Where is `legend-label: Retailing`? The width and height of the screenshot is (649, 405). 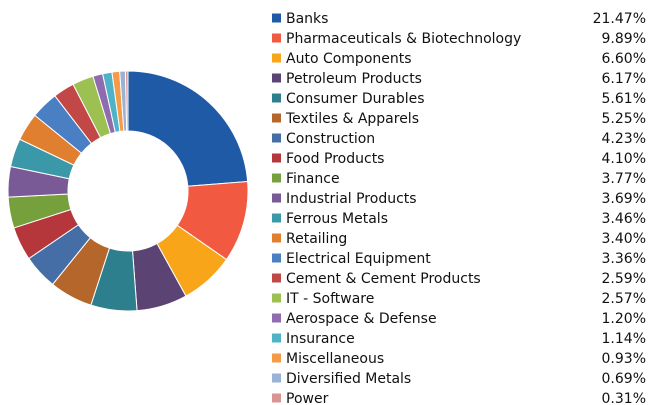
legend-label: Retailing is located at coordinates (316, 239).